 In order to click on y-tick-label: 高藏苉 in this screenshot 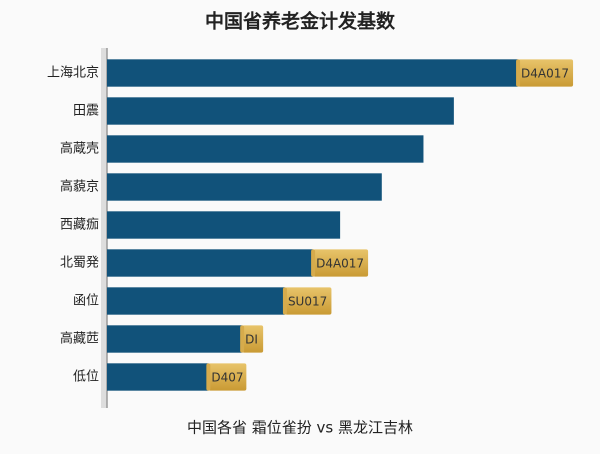, I will do `click(79, 339)`.